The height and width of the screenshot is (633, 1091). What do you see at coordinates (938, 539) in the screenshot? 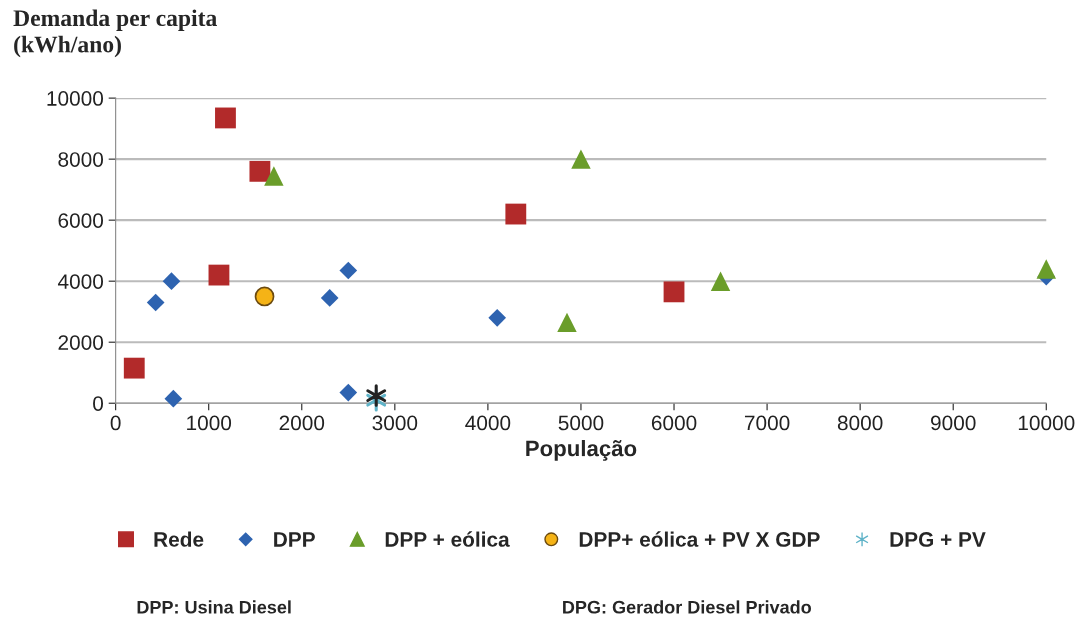
I see `legend-label: DPG + PV` at bounding box center [938, 539].